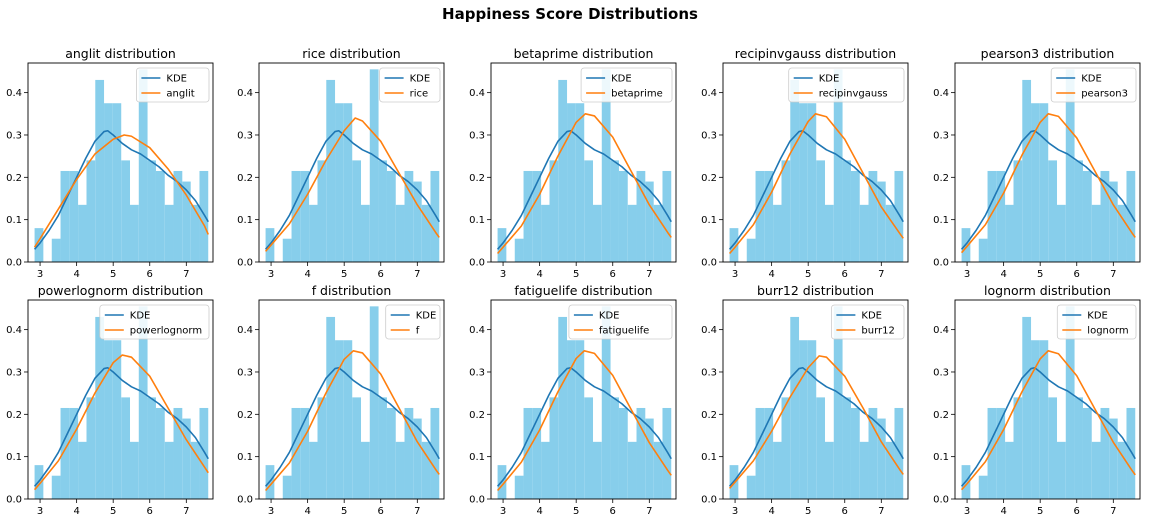 This screenshot has height=523, width=1153. I want to click on x-axis: 3 4 5 6 7, so click(1040, 271).